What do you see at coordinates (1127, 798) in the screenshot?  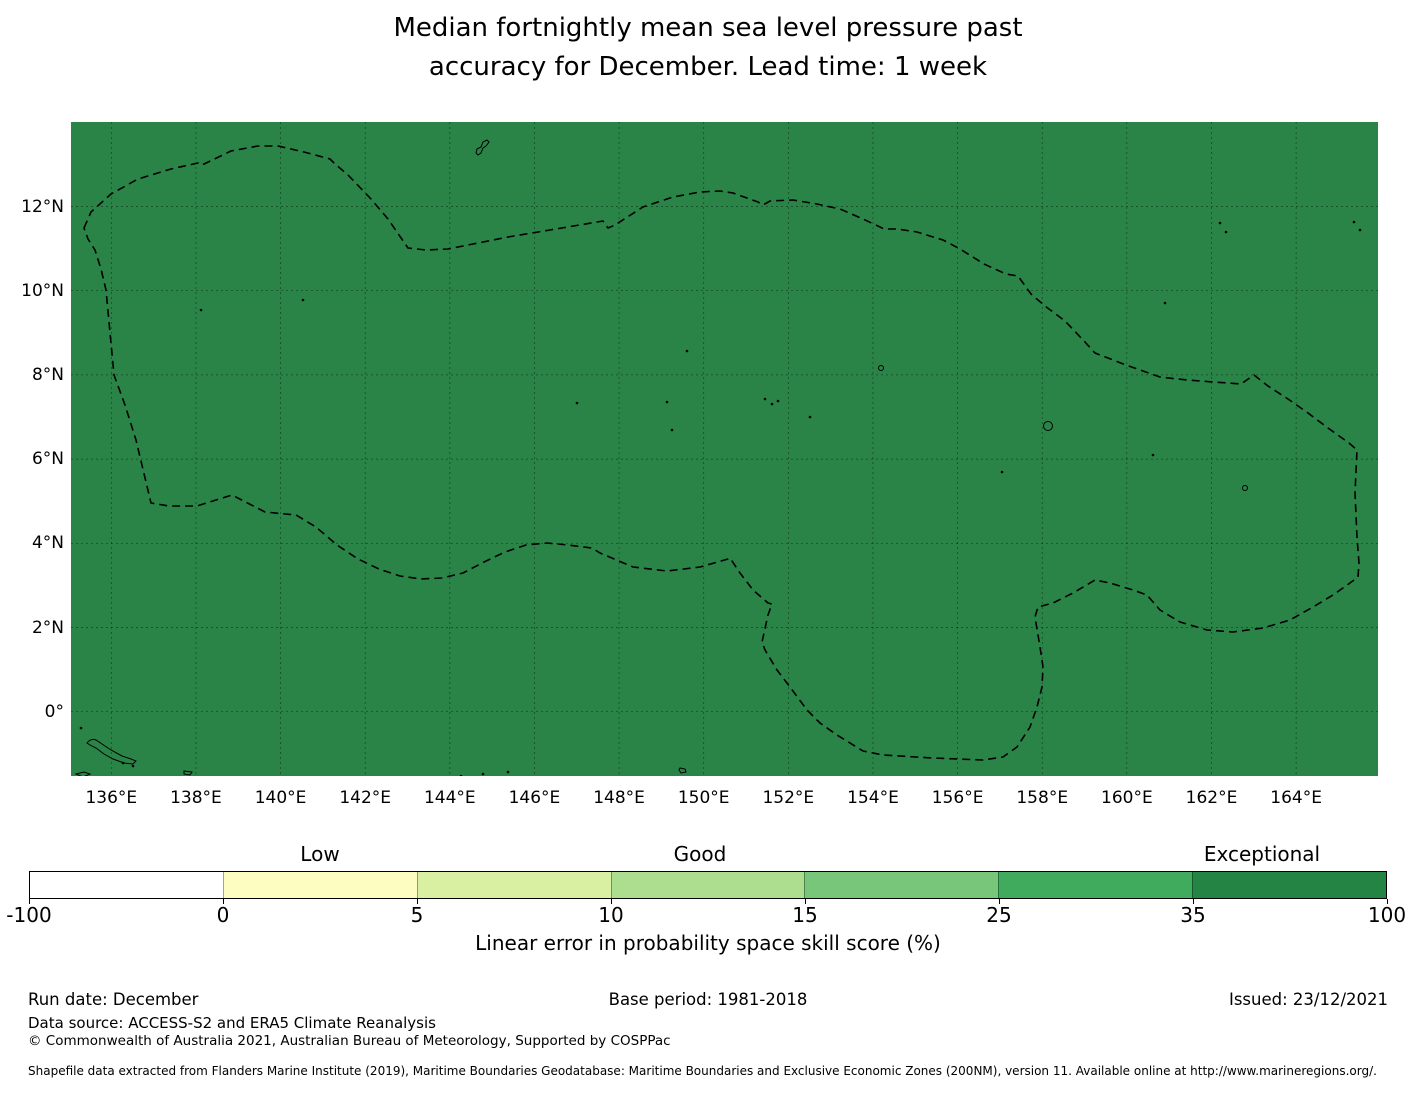 I see `lon-tick-label: 160°E` at bounding box center [1127, 798].